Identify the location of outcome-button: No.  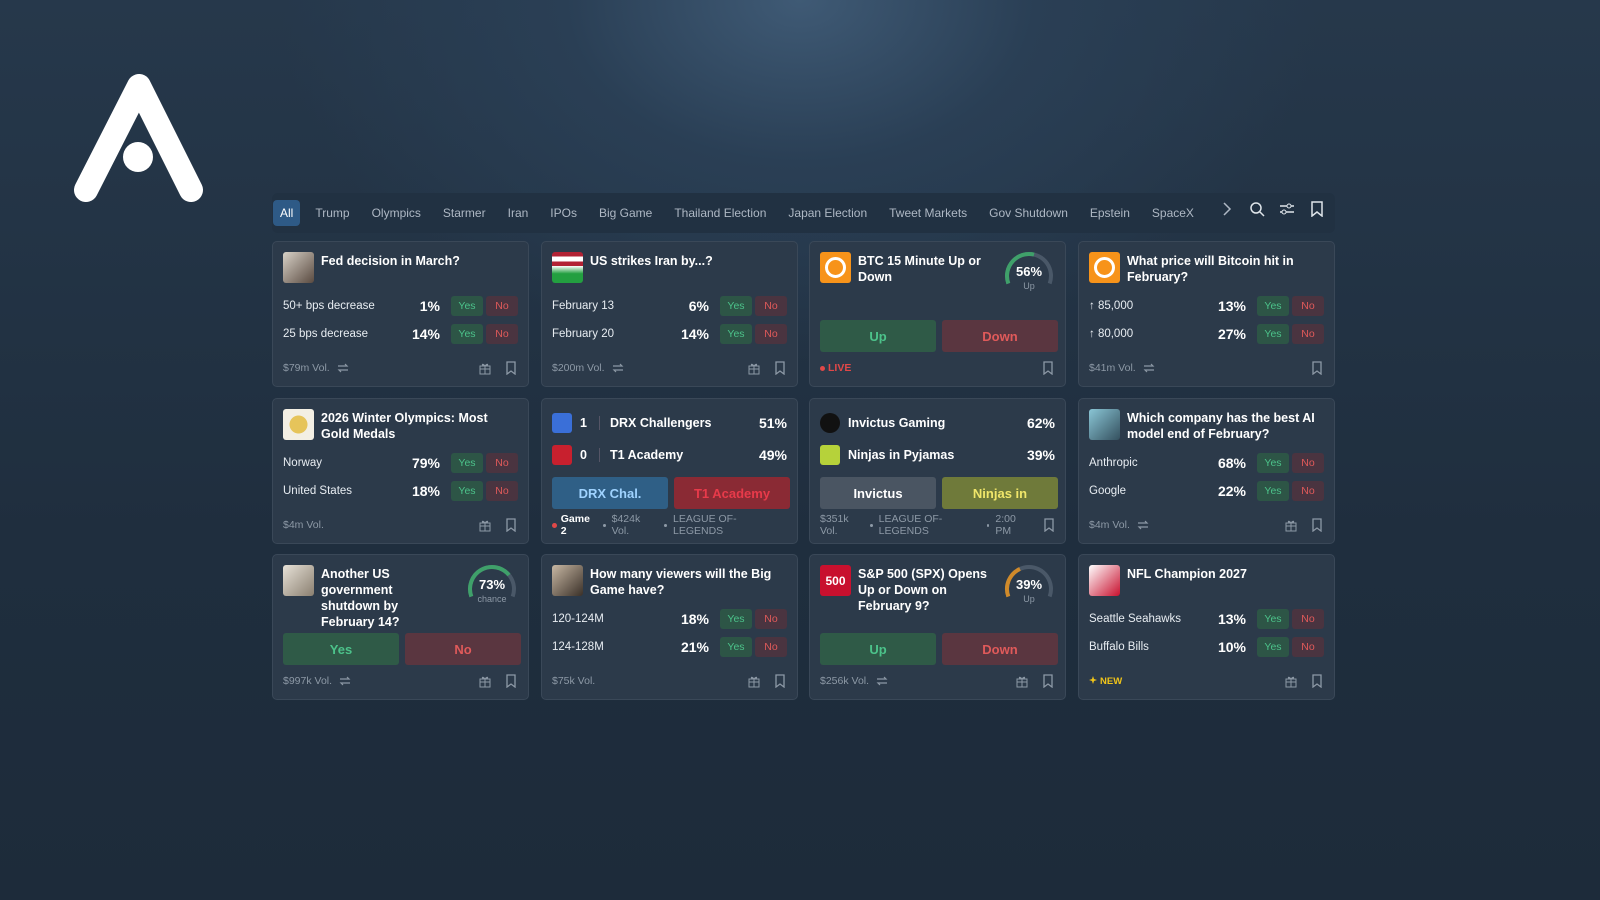
(463, 649).